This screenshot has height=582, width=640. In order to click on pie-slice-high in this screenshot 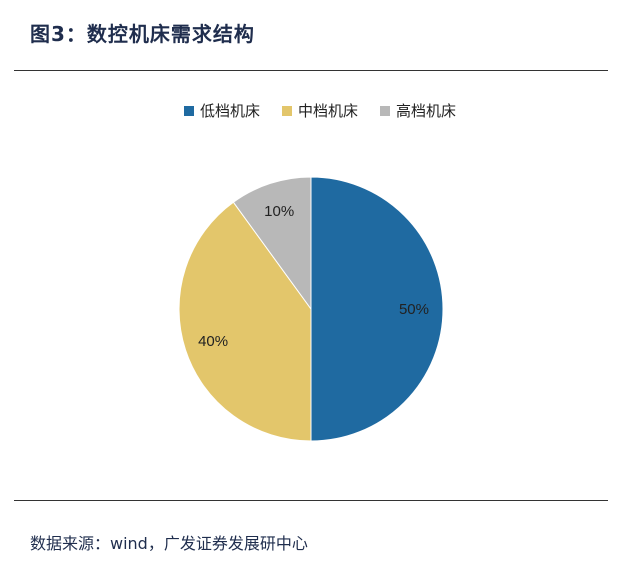, I will do `click(272, 243)`.